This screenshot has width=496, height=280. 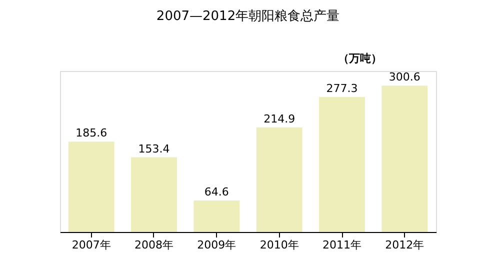 What do you see at coordinates (404, 77) in the screenshot?
I see `data-label: 300.6` at bounding box center [404, 77].